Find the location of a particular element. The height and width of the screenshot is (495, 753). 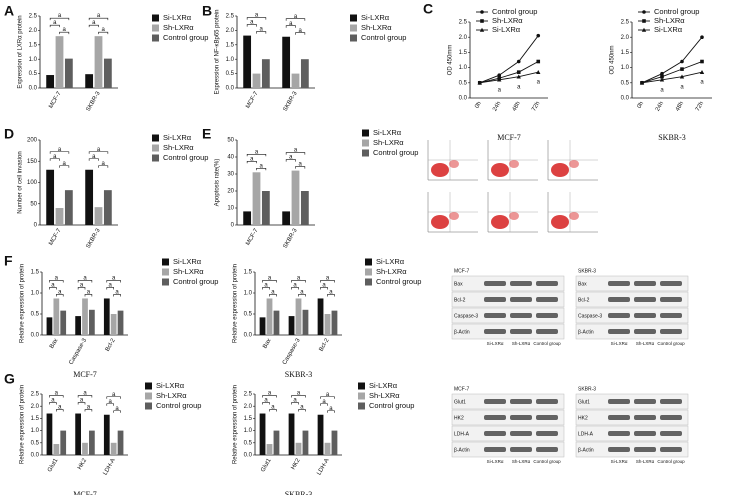

y-tick-label: 30 is located at coordinates (230, 175).